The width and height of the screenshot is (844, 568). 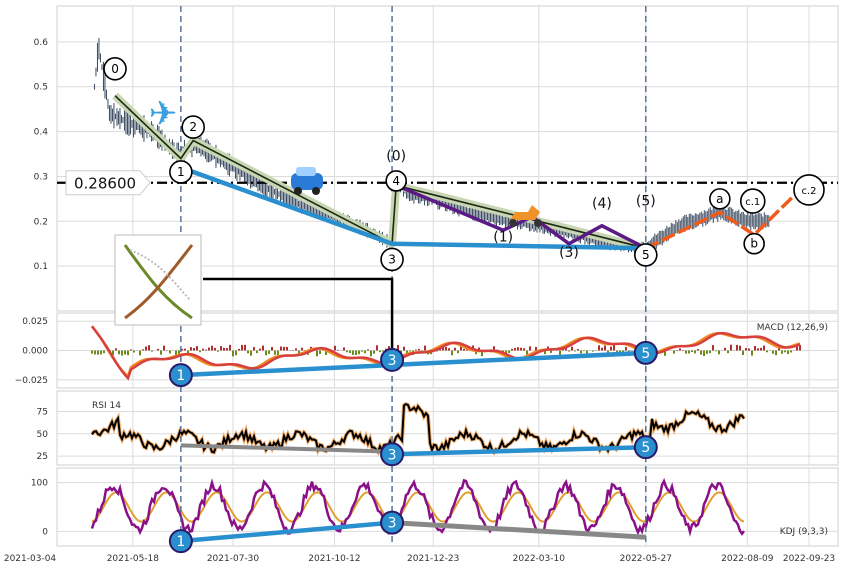 I want to click on wave-paren-label: (4), so click(x=602, y=204).